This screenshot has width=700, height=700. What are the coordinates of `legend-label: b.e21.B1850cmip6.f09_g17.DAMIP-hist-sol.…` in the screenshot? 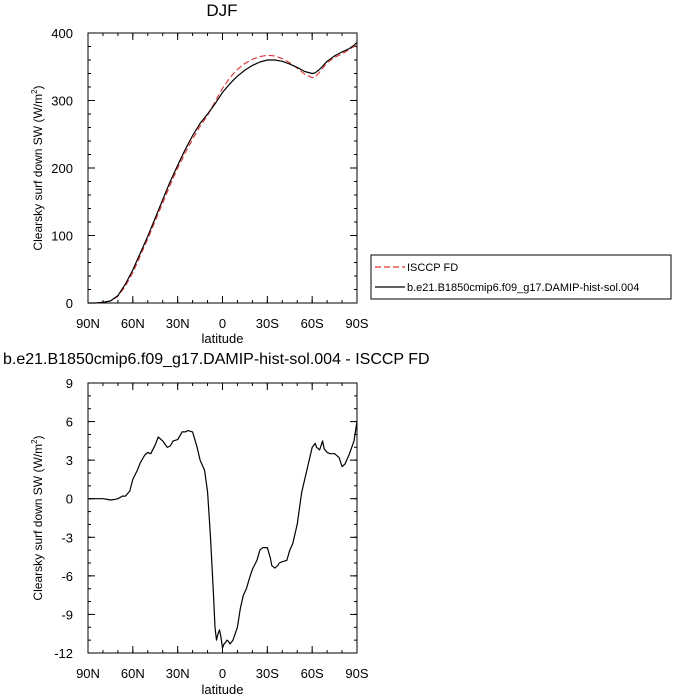 It's located at (523, 288).